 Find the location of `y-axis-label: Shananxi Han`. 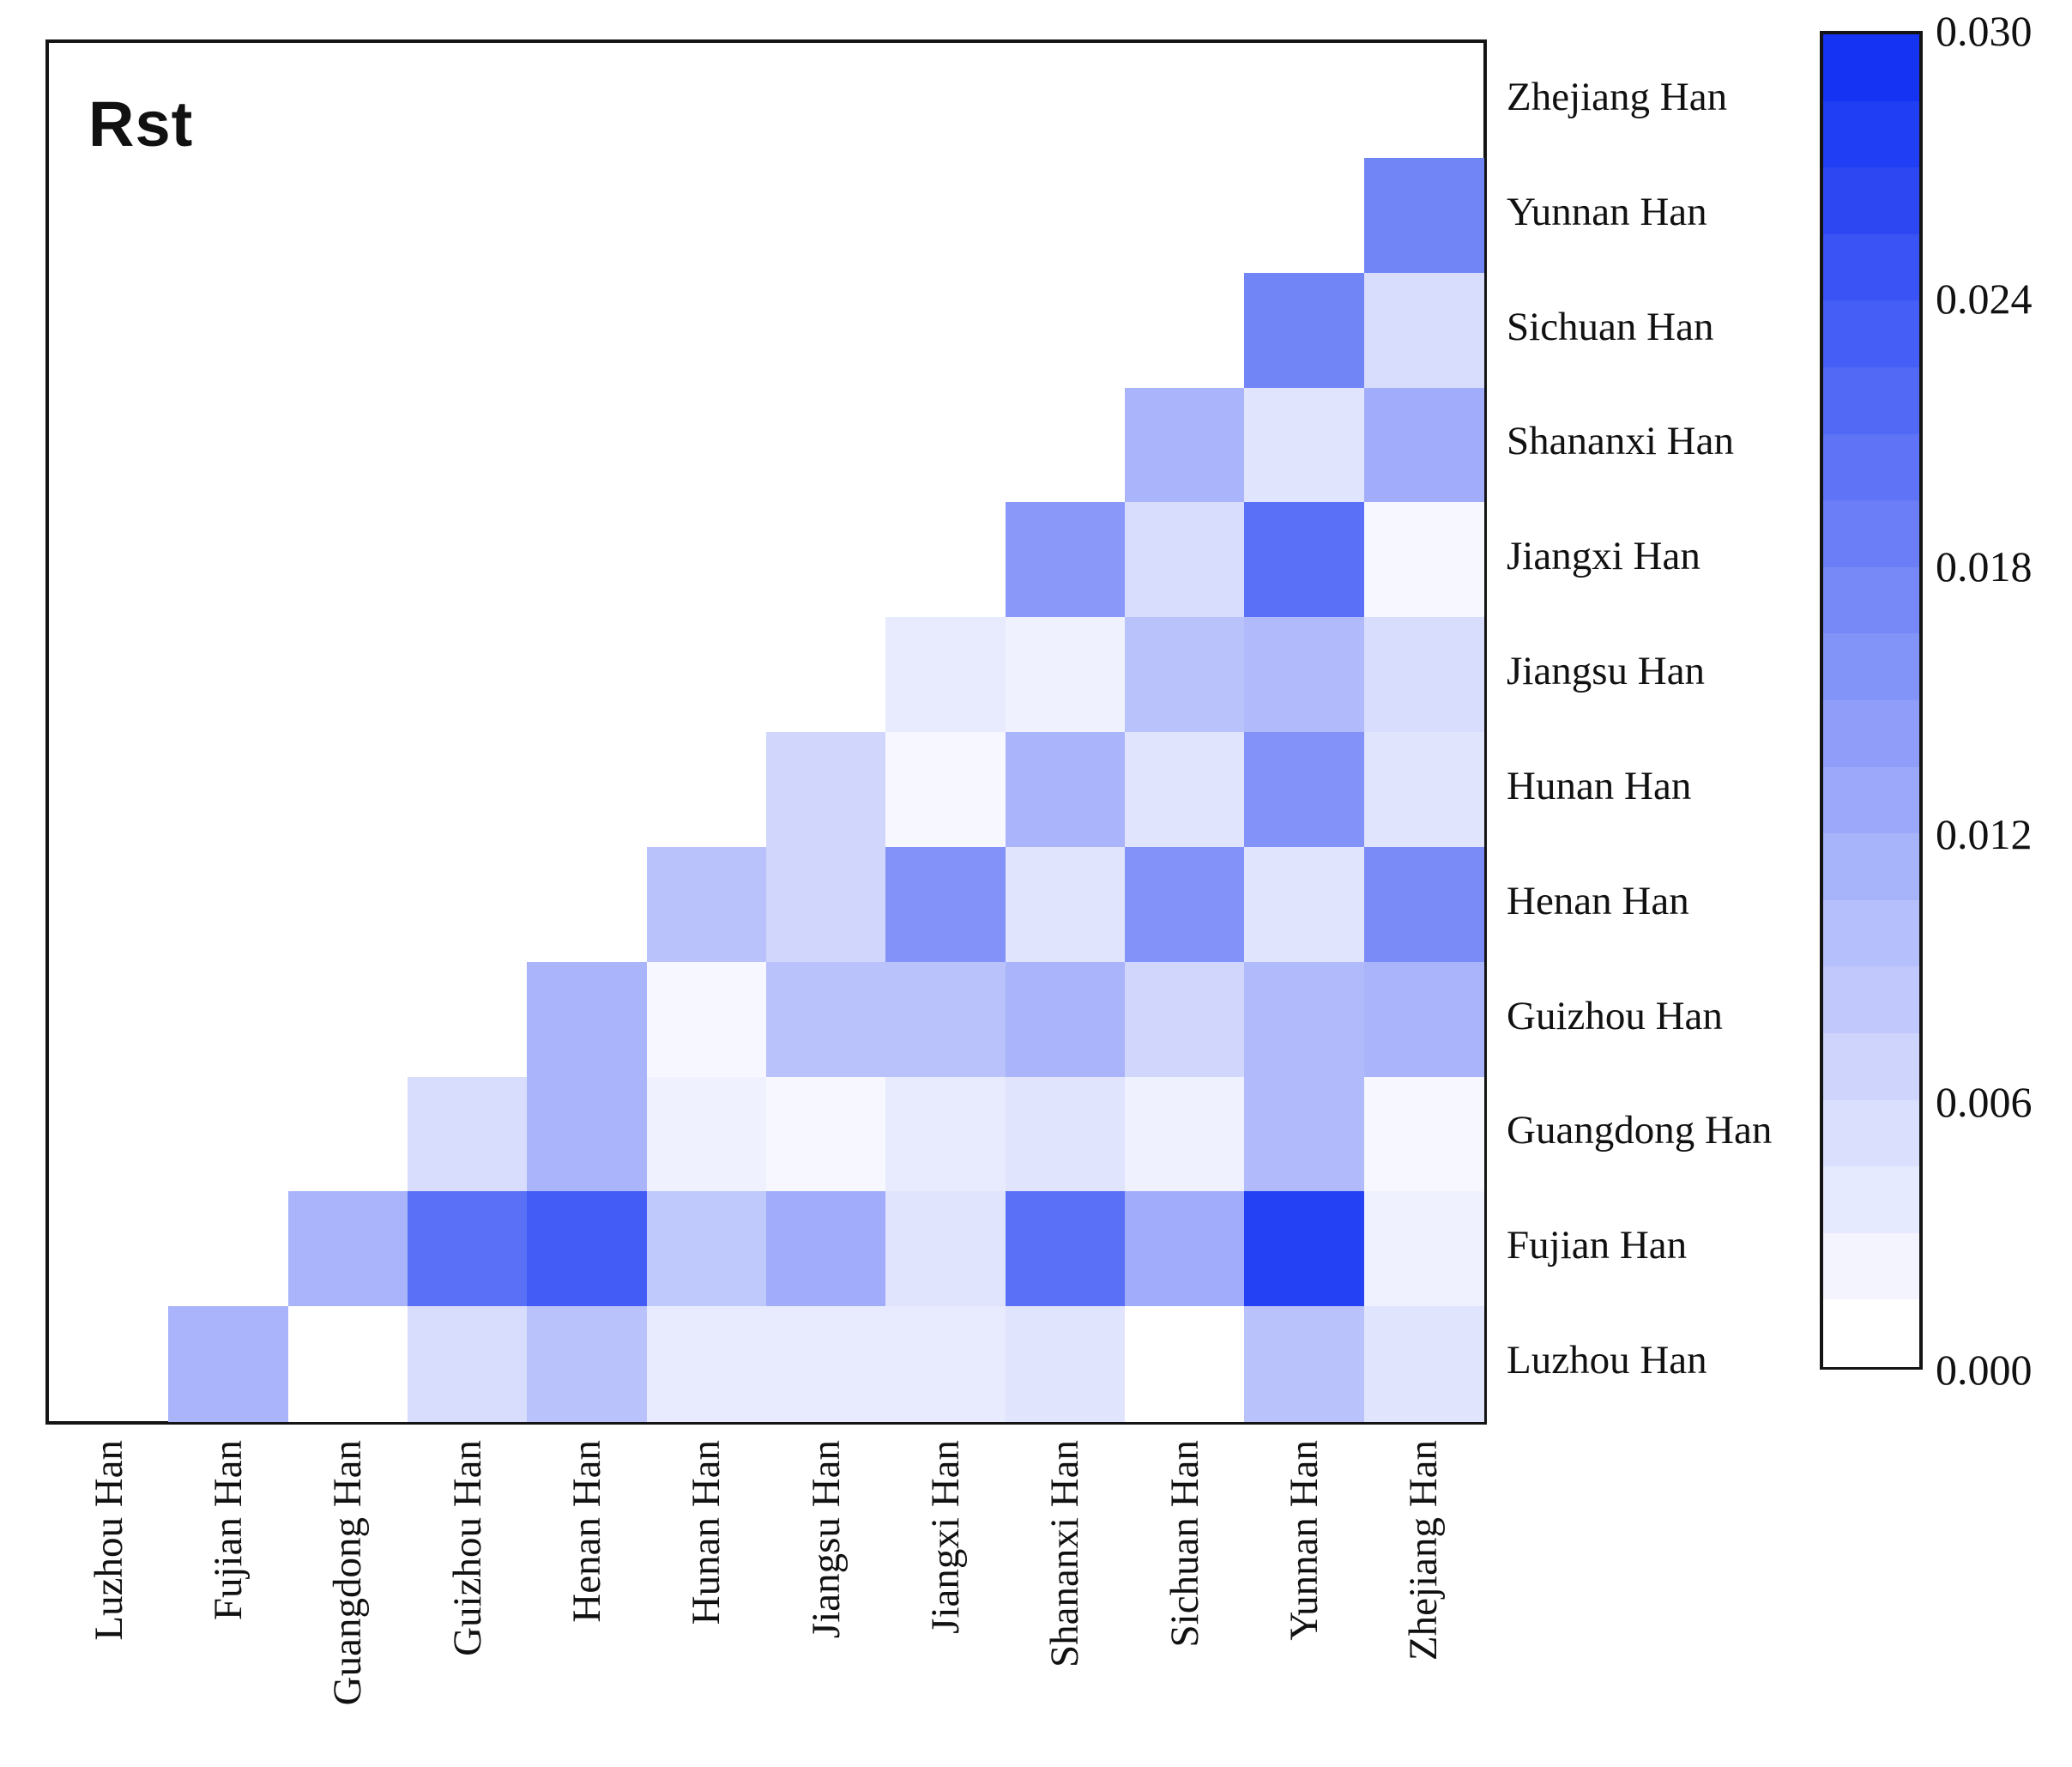

y-axis-label: Shananxi Han is located at coordinates (1620, 441).